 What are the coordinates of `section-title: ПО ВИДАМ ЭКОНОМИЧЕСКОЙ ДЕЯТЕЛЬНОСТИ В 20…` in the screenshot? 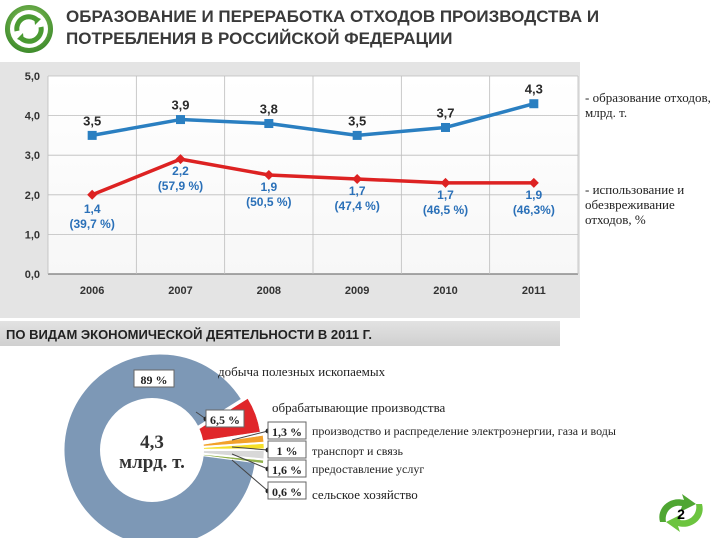 It's located at (189, 334).